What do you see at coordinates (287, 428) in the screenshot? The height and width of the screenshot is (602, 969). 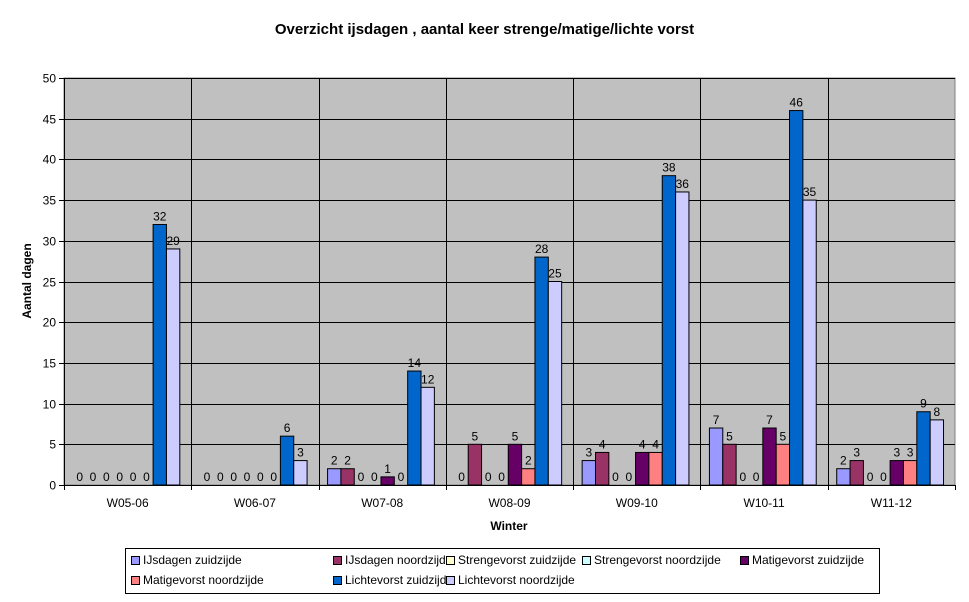 I see `data-label: 6` at bounding box center [287, 428].